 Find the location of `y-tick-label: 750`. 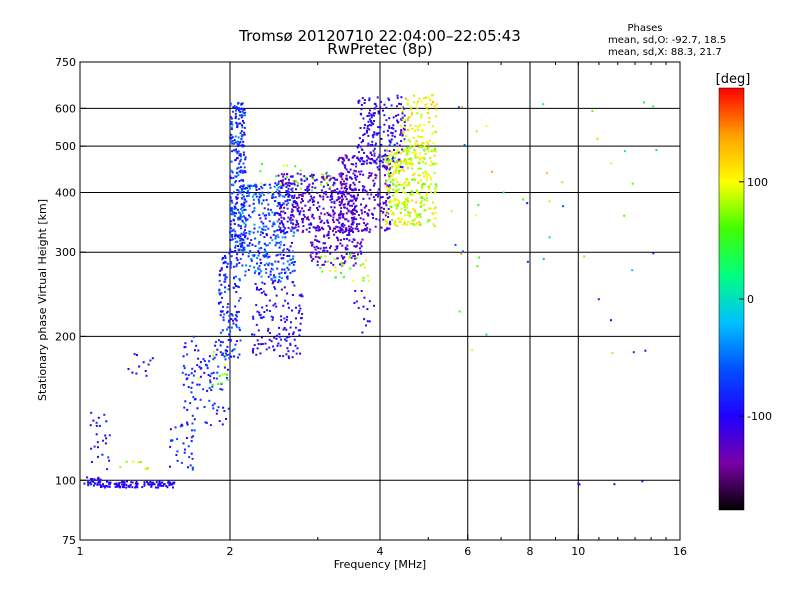

y-tick-label: 750 is located at coordinates (65, 62).